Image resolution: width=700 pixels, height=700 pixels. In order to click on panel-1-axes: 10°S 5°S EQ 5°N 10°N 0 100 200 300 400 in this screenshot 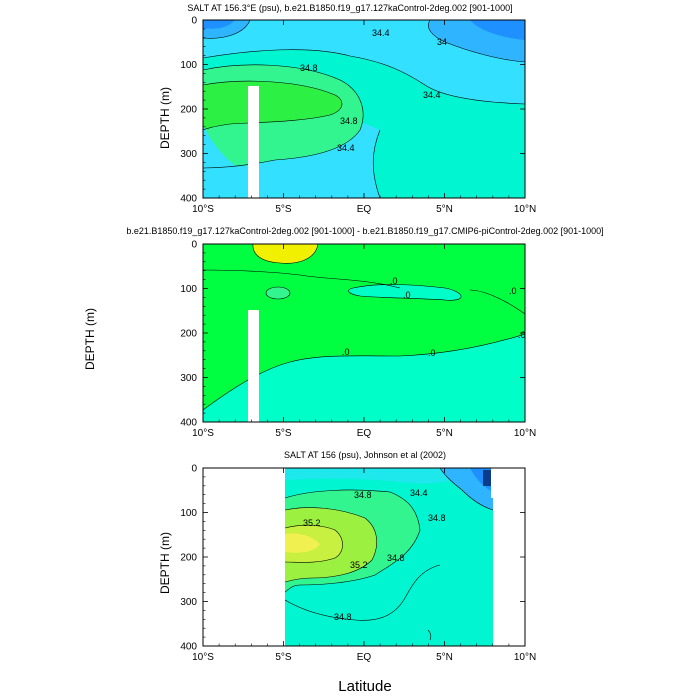, I will do `click(358, 116)`.